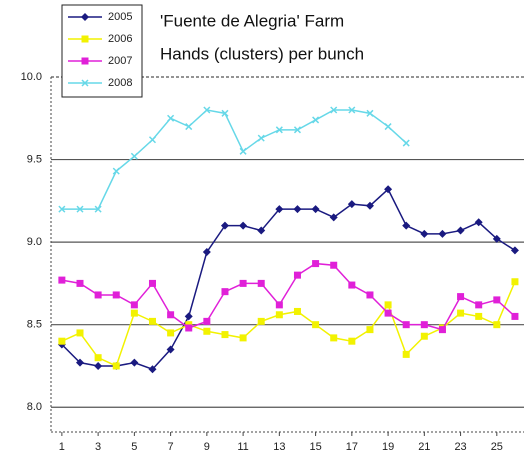 This screenshot has height=462, width=524. I want to click on x-tick-label: 19, so click(388, 447).